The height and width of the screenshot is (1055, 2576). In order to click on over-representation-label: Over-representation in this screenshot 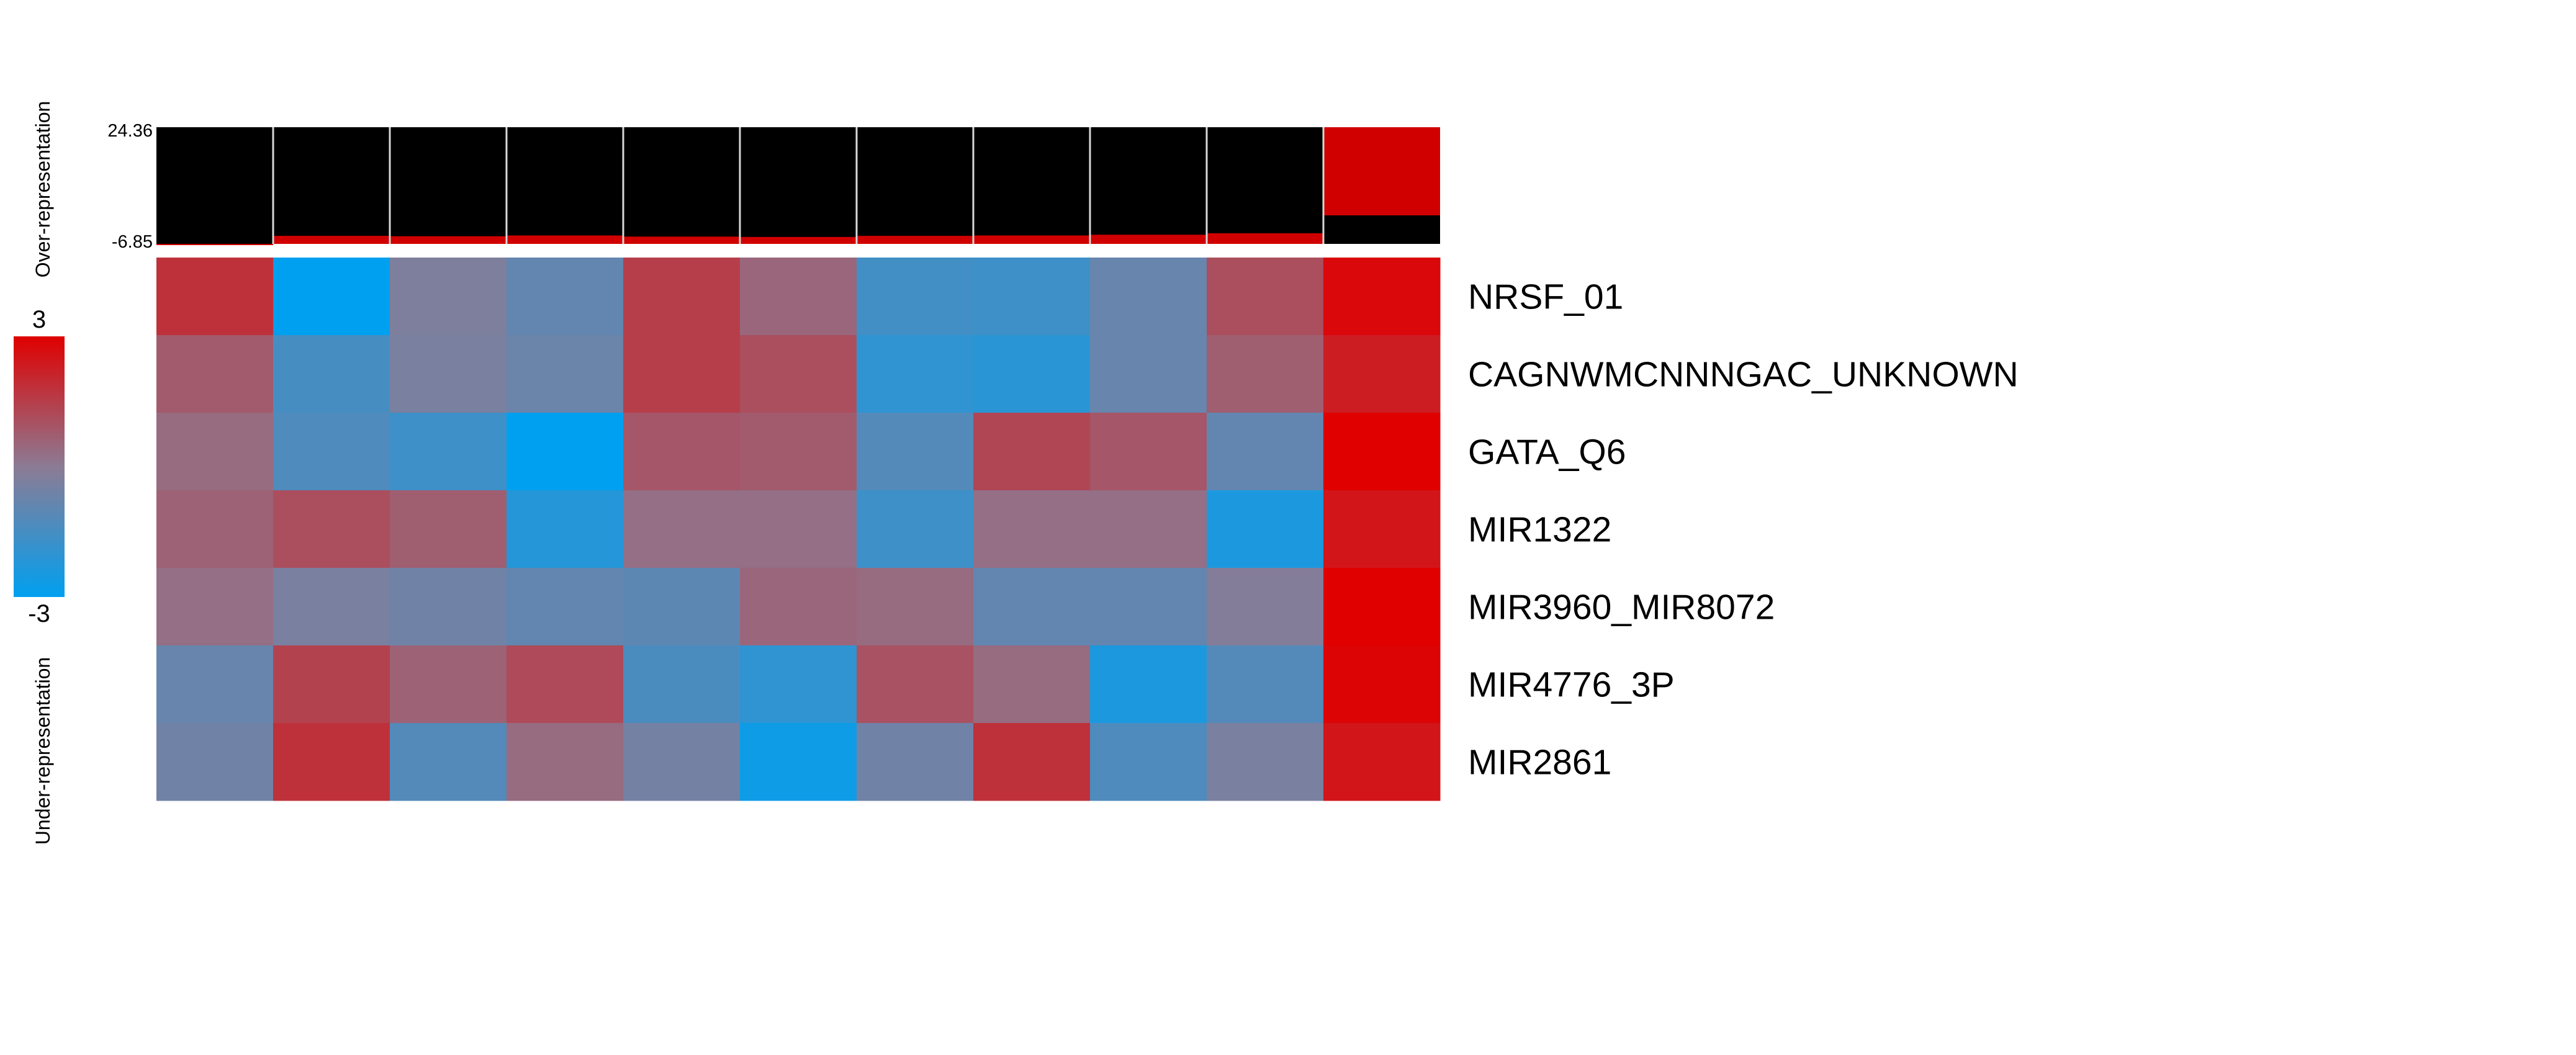, I will do `click(43, 189)`.